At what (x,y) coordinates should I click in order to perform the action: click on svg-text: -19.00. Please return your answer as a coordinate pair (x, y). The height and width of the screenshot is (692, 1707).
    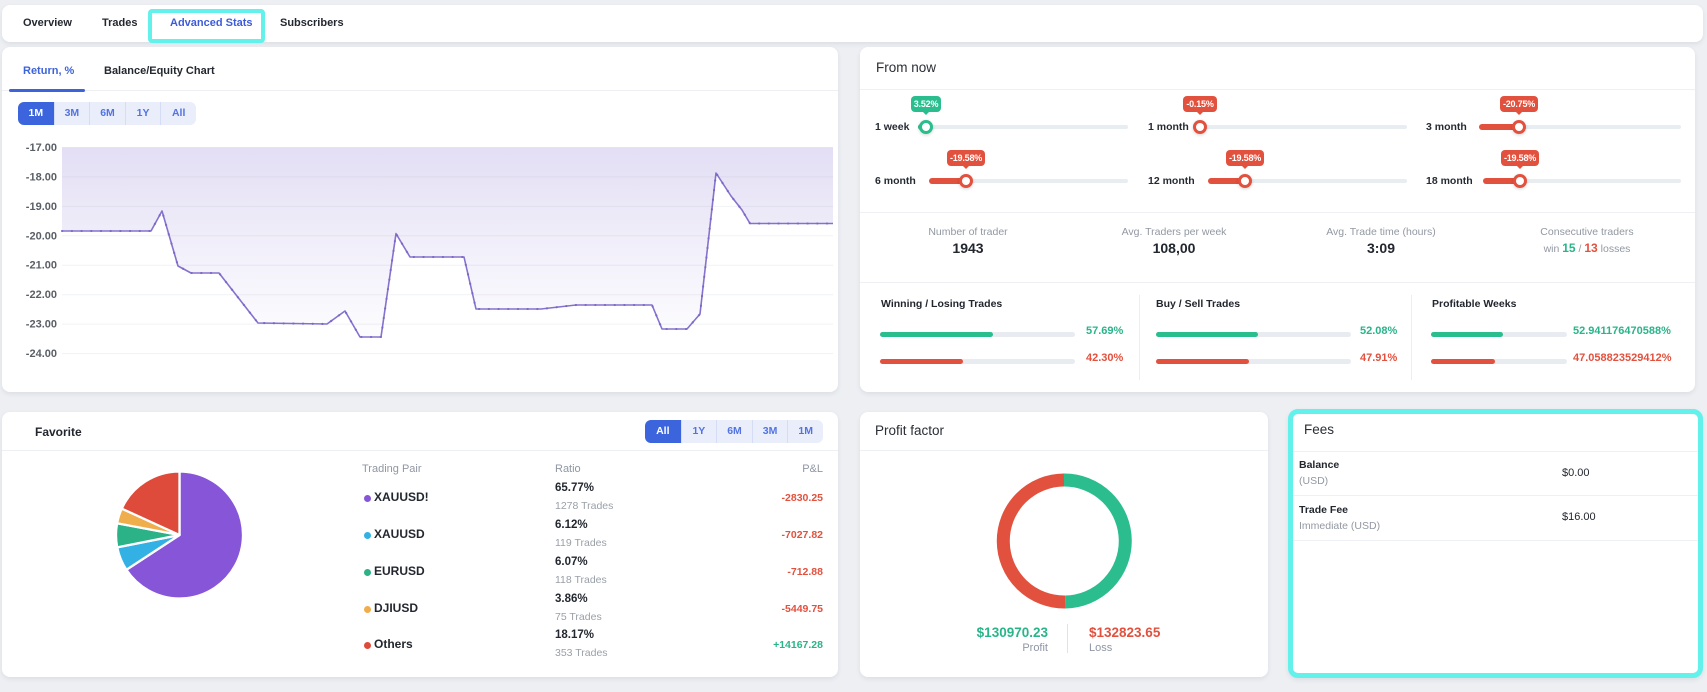
    Looking at the image, I should click on (41, 207).